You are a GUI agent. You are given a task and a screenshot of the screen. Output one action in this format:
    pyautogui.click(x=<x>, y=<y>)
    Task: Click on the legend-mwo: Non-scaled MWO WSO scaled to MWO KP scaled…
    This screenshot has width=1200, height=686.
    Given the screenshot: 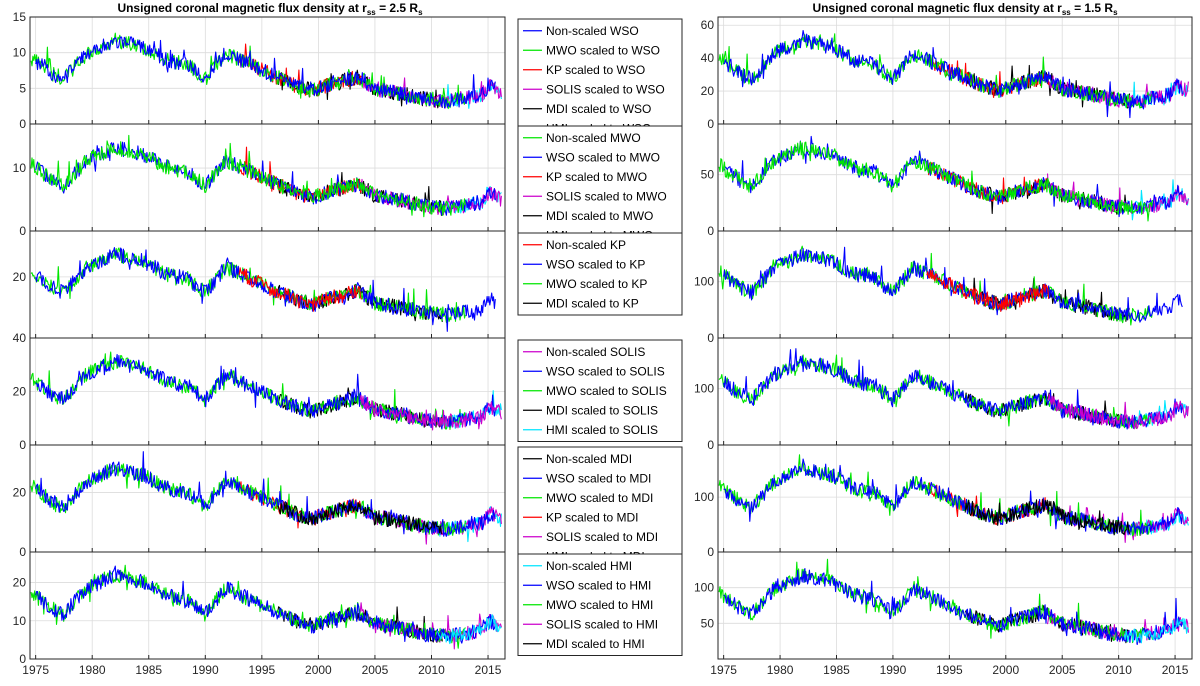 What is the action you would take?
    pyautogui.click(x=600, y=186)
    